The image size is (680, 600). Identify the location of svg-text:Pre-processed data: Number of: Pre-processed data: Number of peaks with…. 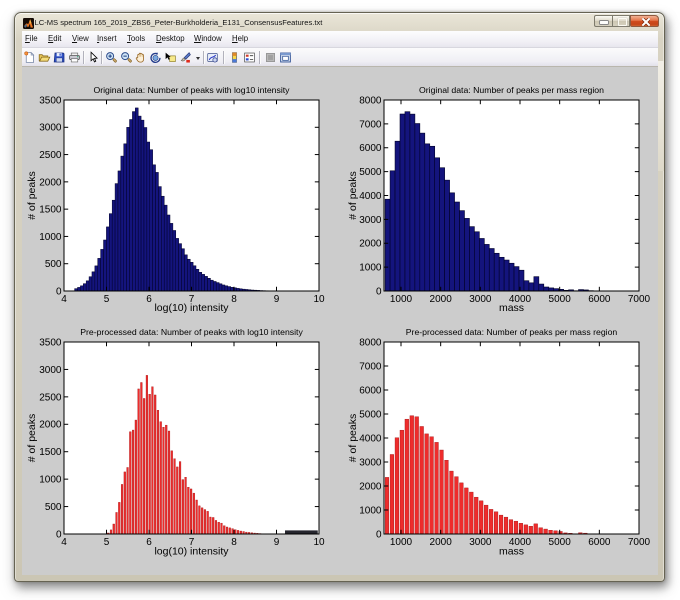
(191, 332).